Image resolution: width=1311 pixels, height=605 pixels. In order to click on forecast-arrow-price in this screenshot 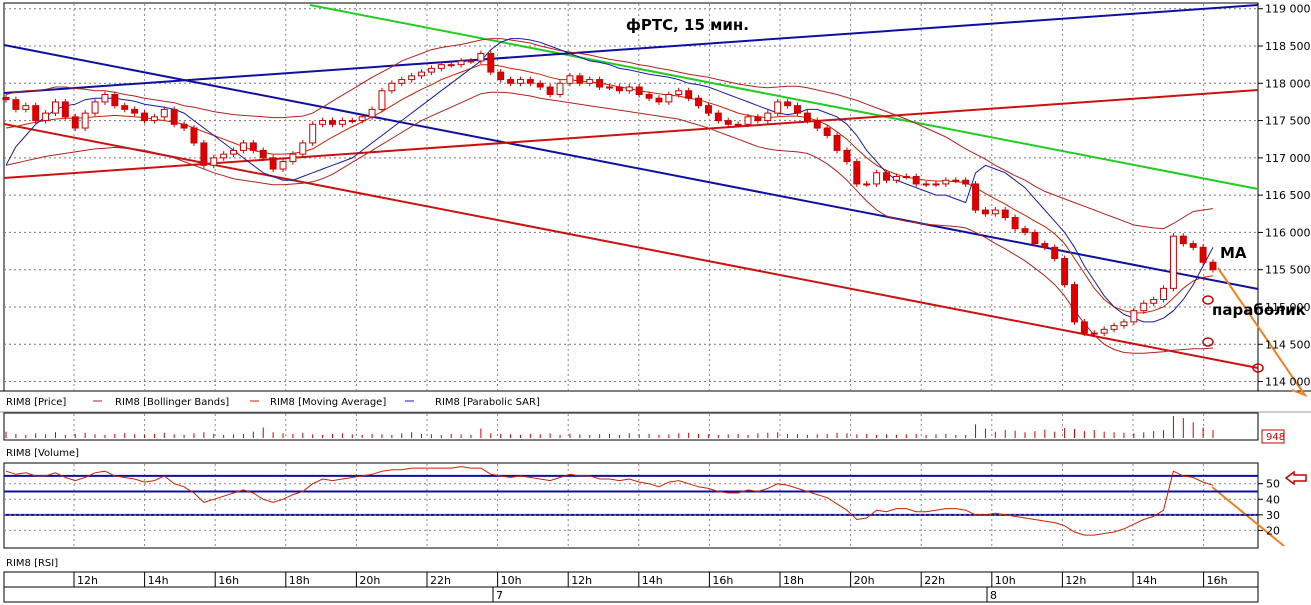, I will do `click(1262, 332)`.